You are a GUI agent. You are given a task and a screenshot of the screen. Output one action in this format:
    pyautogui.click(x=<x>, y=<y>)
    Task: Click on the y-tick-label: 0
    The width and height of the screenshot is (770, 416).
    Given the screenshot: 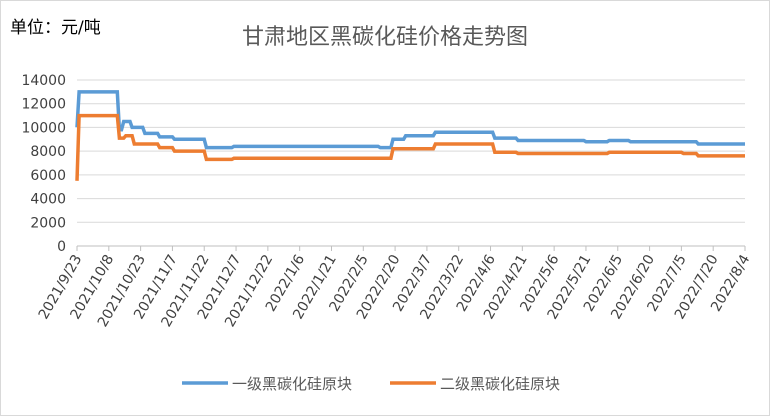 What is the action you would take?
    pyautogui.click(x=61, y=247)
    